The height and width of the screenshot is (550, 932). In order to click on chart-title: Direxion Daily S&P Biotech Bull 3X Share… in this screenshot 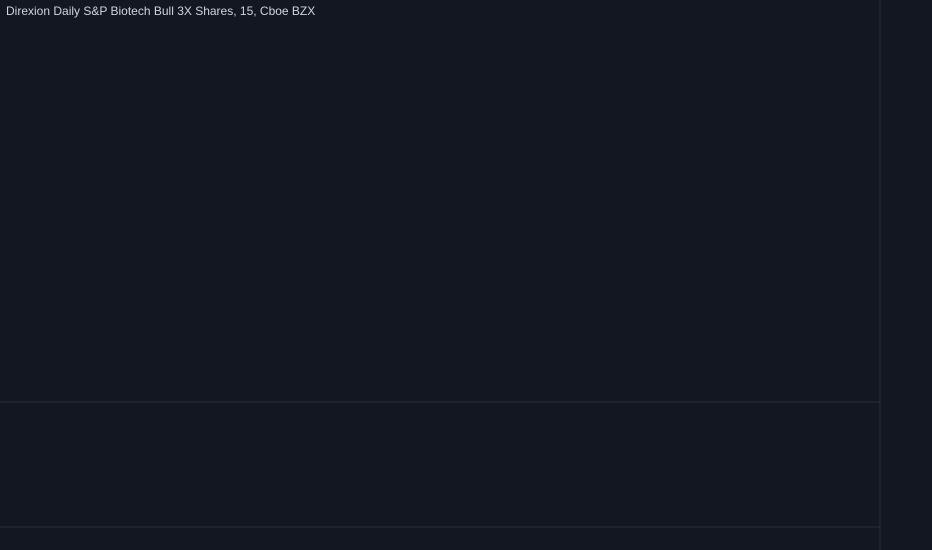, I will do `click(160, 11)`.